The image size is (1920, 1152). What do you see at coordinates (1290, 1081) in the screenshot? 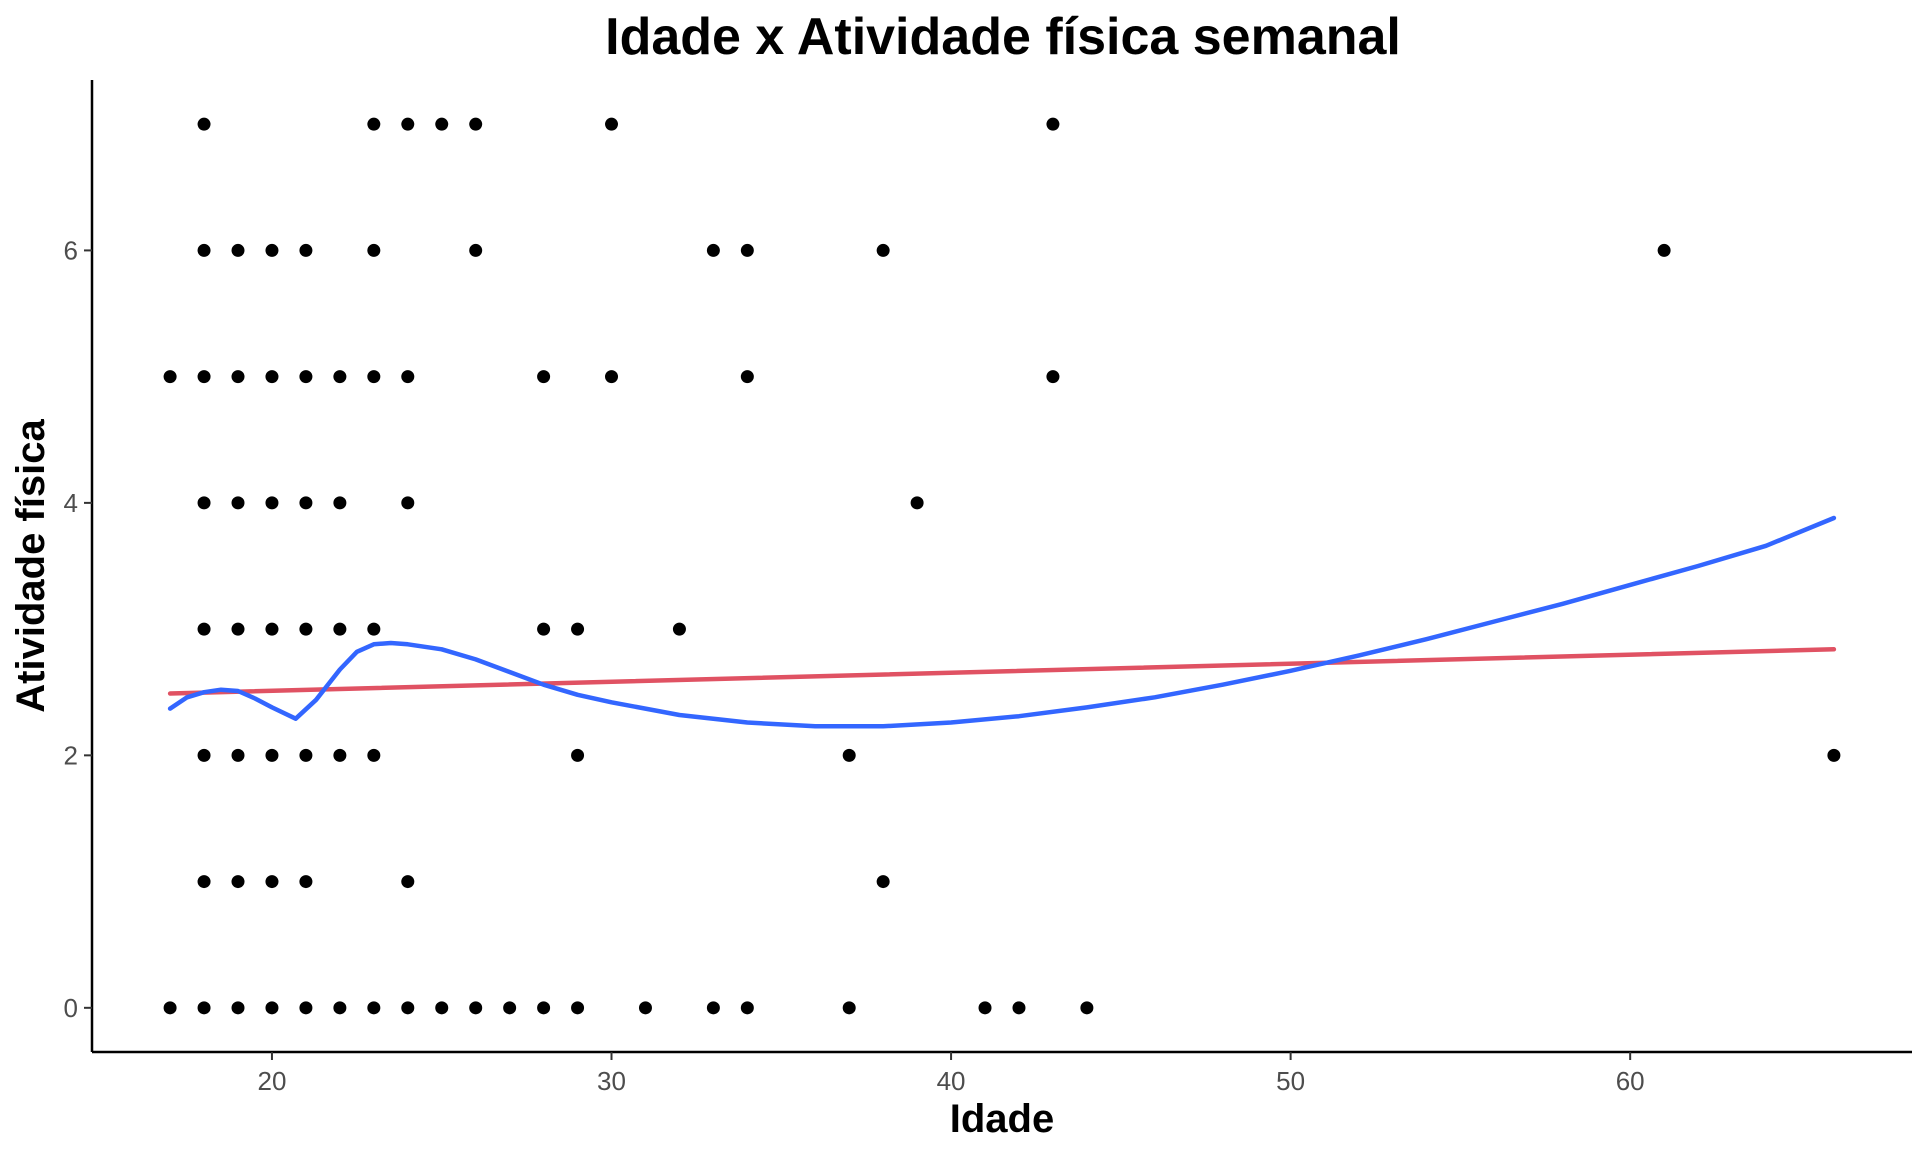
I see `x-tick-label: 50` at bounding box center [1290, 1081].